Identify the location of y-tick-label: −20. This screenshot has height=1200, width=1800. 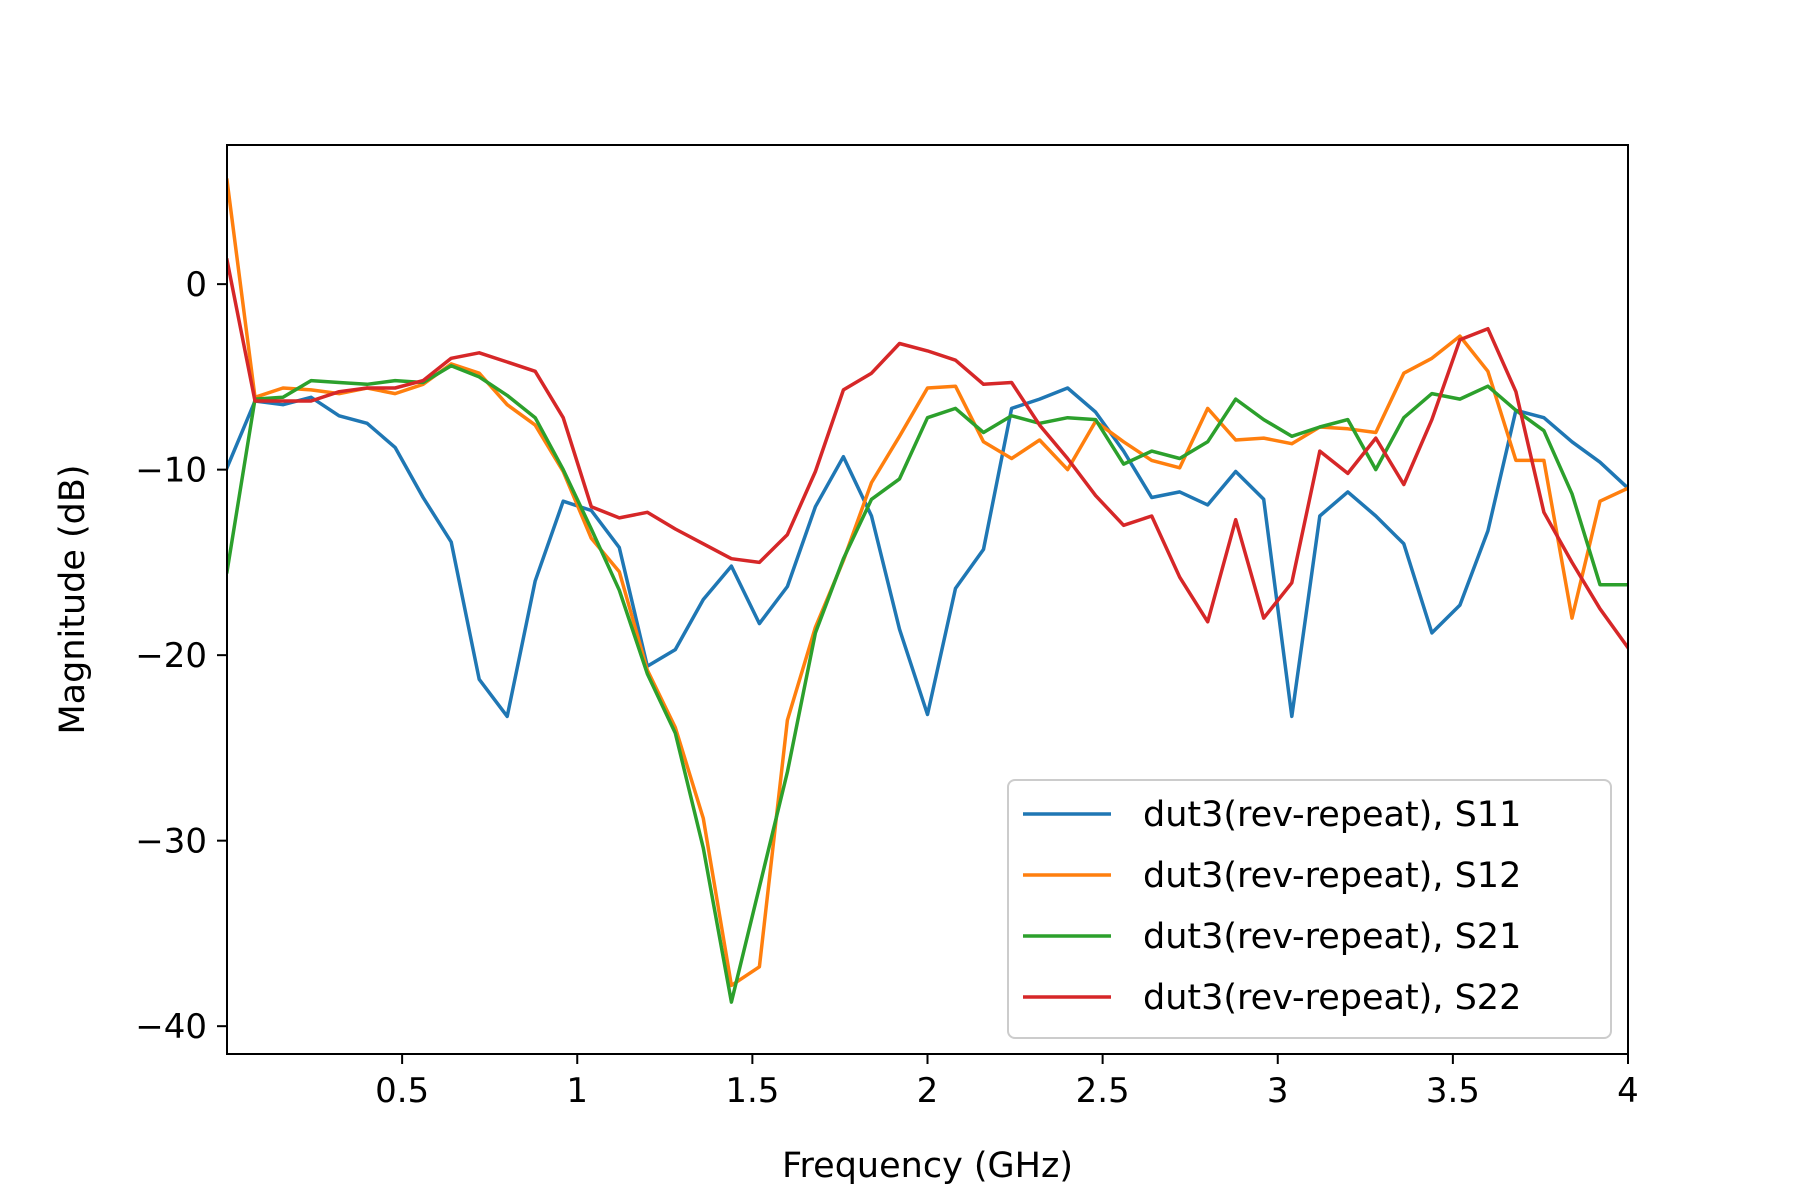
(171, 656).